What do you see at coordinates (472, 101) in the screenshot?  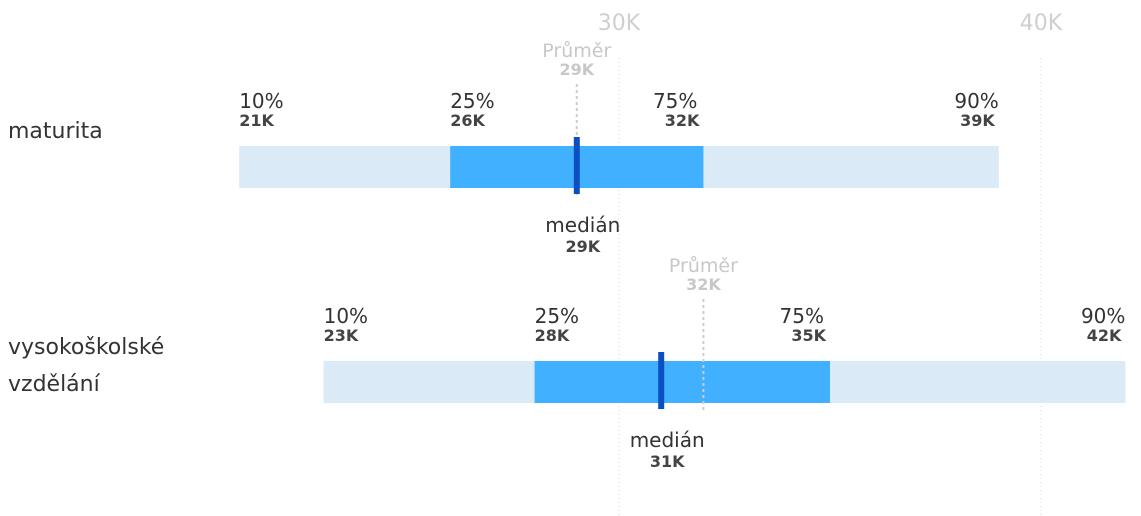 I see `row-1-p25-label: 25%` at bounding box center [472, 101].